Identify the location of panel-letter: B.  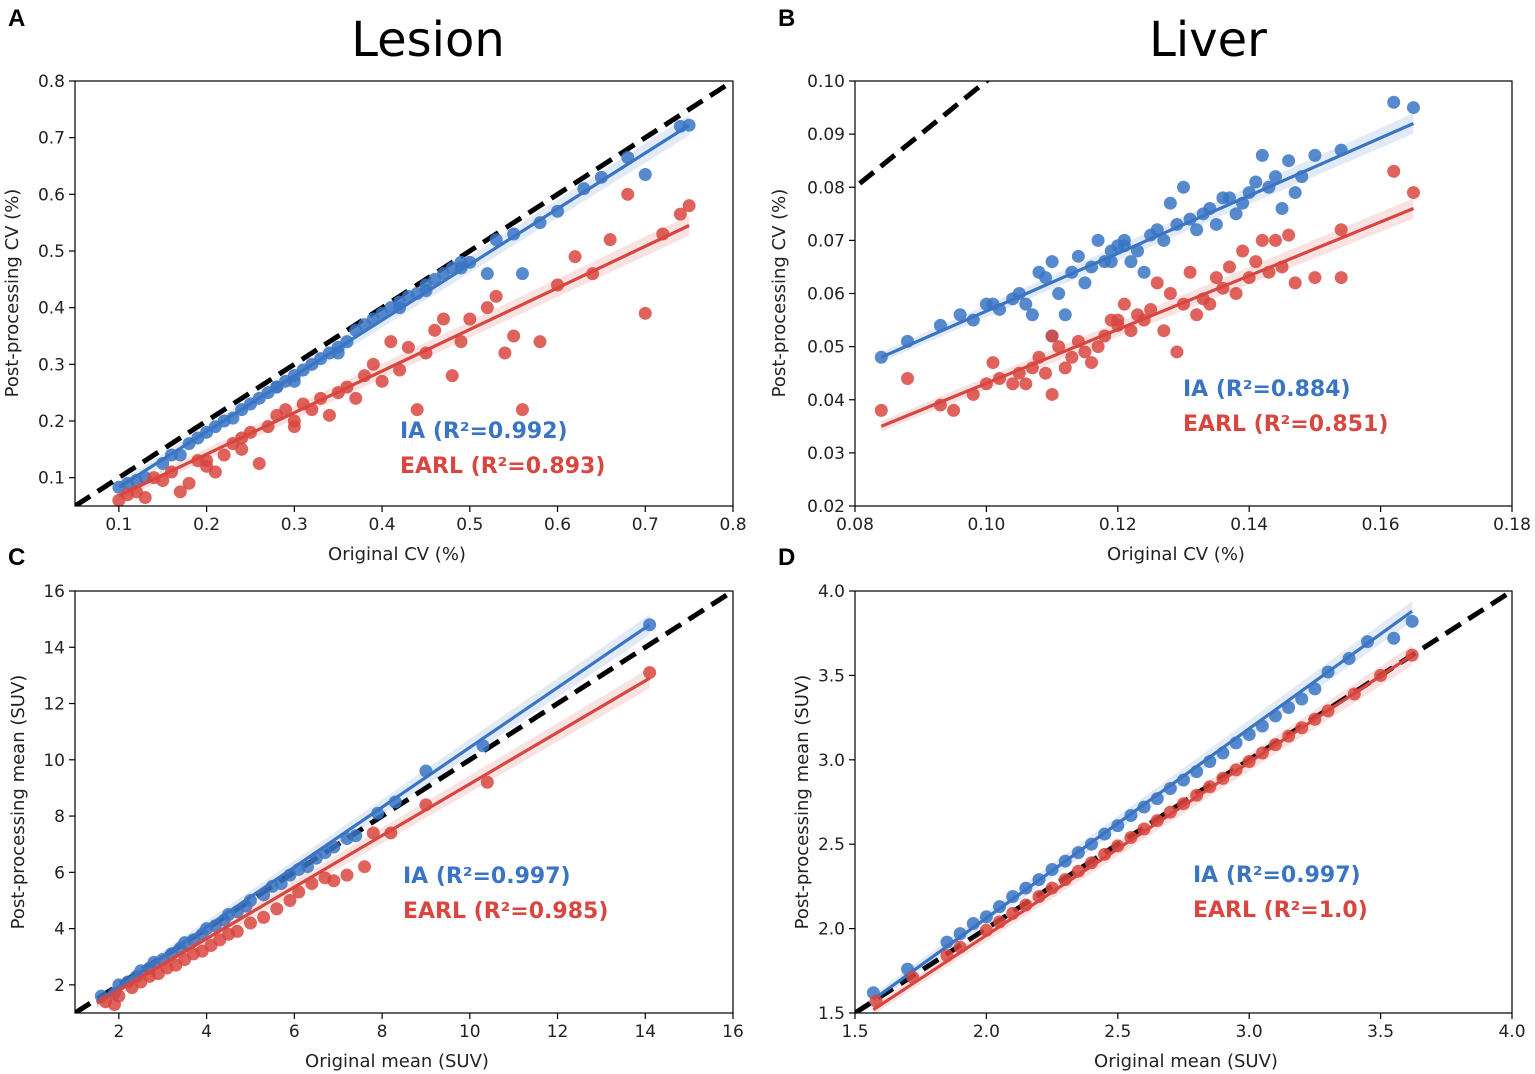
(786, 18).